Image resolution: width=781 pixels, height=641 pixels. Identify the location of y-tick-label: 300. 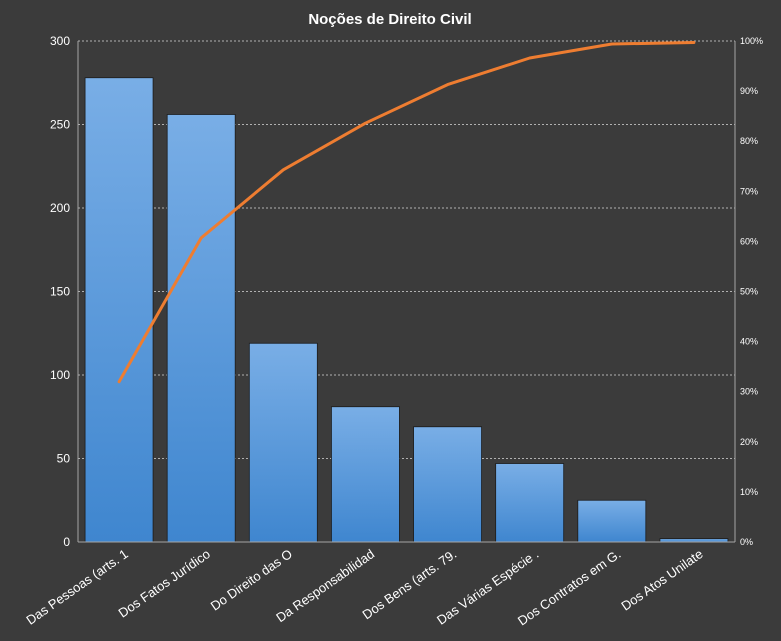
(60, 41).